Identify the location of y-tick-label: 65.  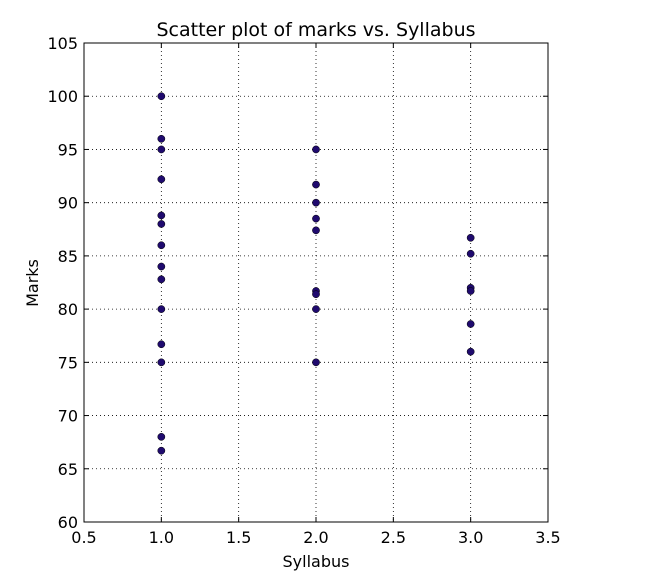
(68, 469).